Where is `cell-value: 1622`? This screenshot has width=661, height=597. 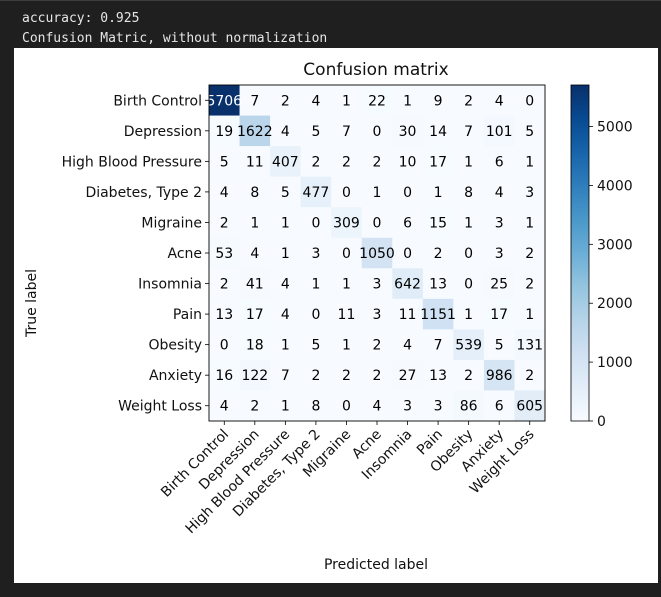
cell-value: 1622 is located at coordinates (255, 132).